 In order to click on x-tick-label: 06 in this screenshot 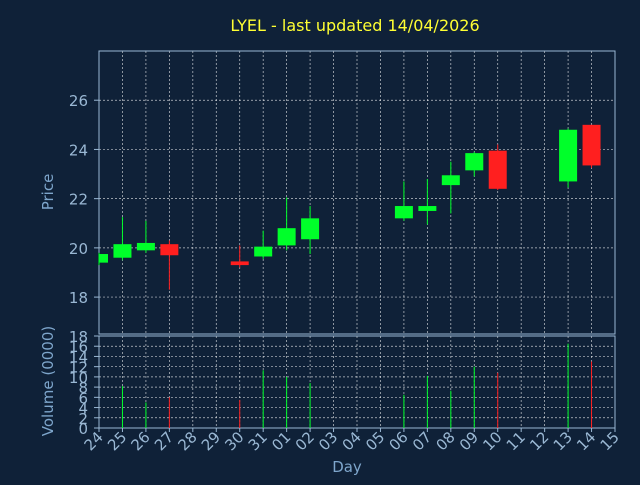, I will do `click(399, 441)`.